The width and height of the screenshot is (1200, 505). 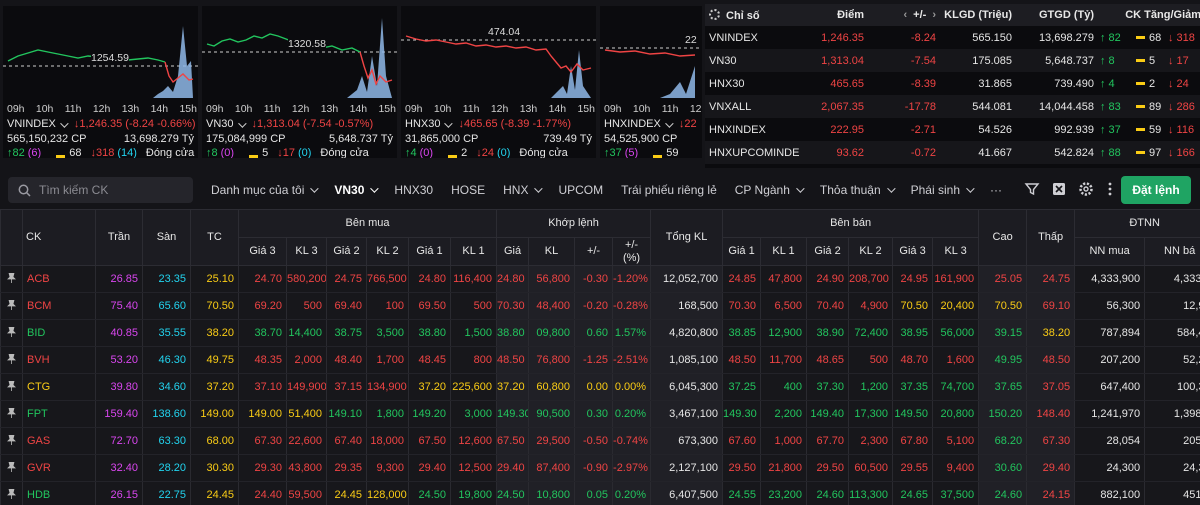 I want to click on filter-icon, so click(x=1032, y=189).